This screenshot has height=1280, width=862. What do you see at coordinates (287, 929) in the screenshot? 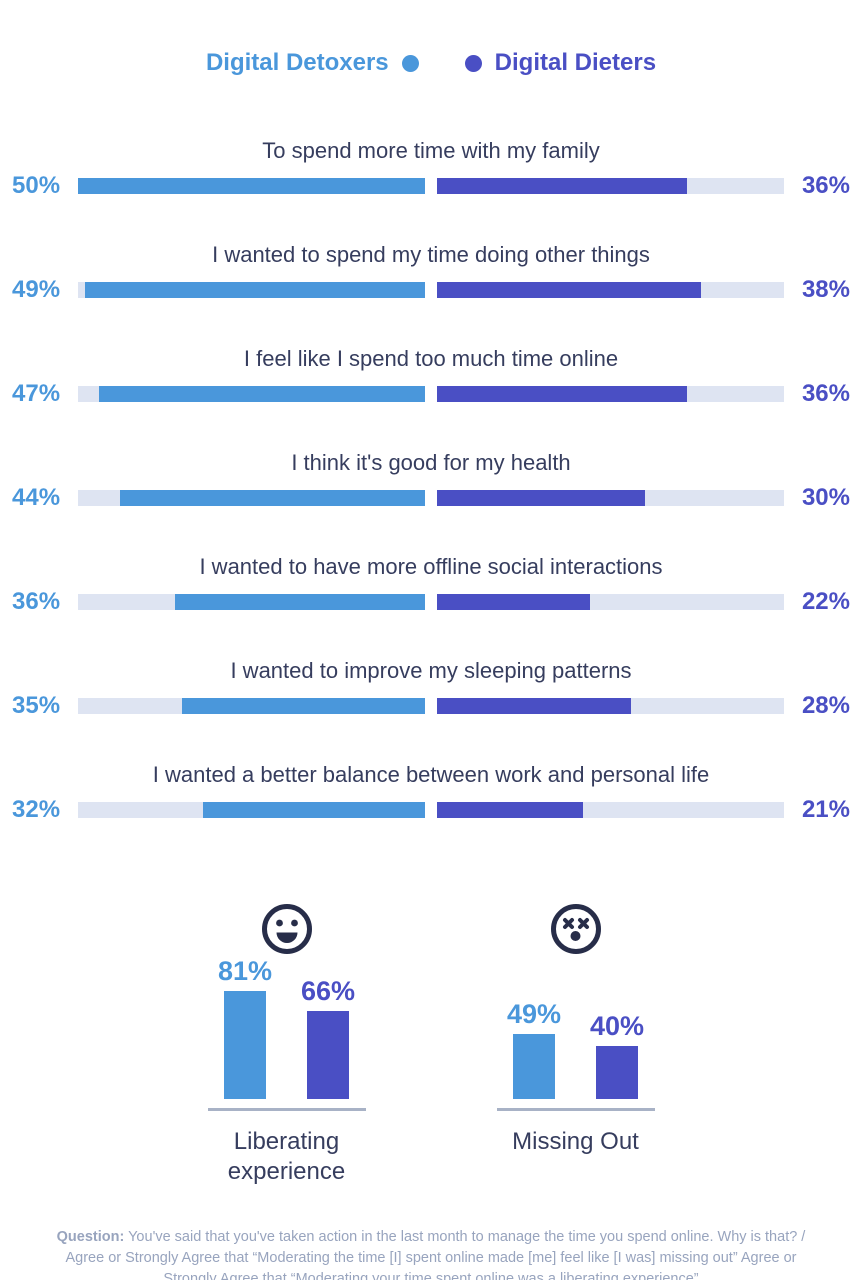
I see `happy-face-icon` at bounding box center [287, 929].